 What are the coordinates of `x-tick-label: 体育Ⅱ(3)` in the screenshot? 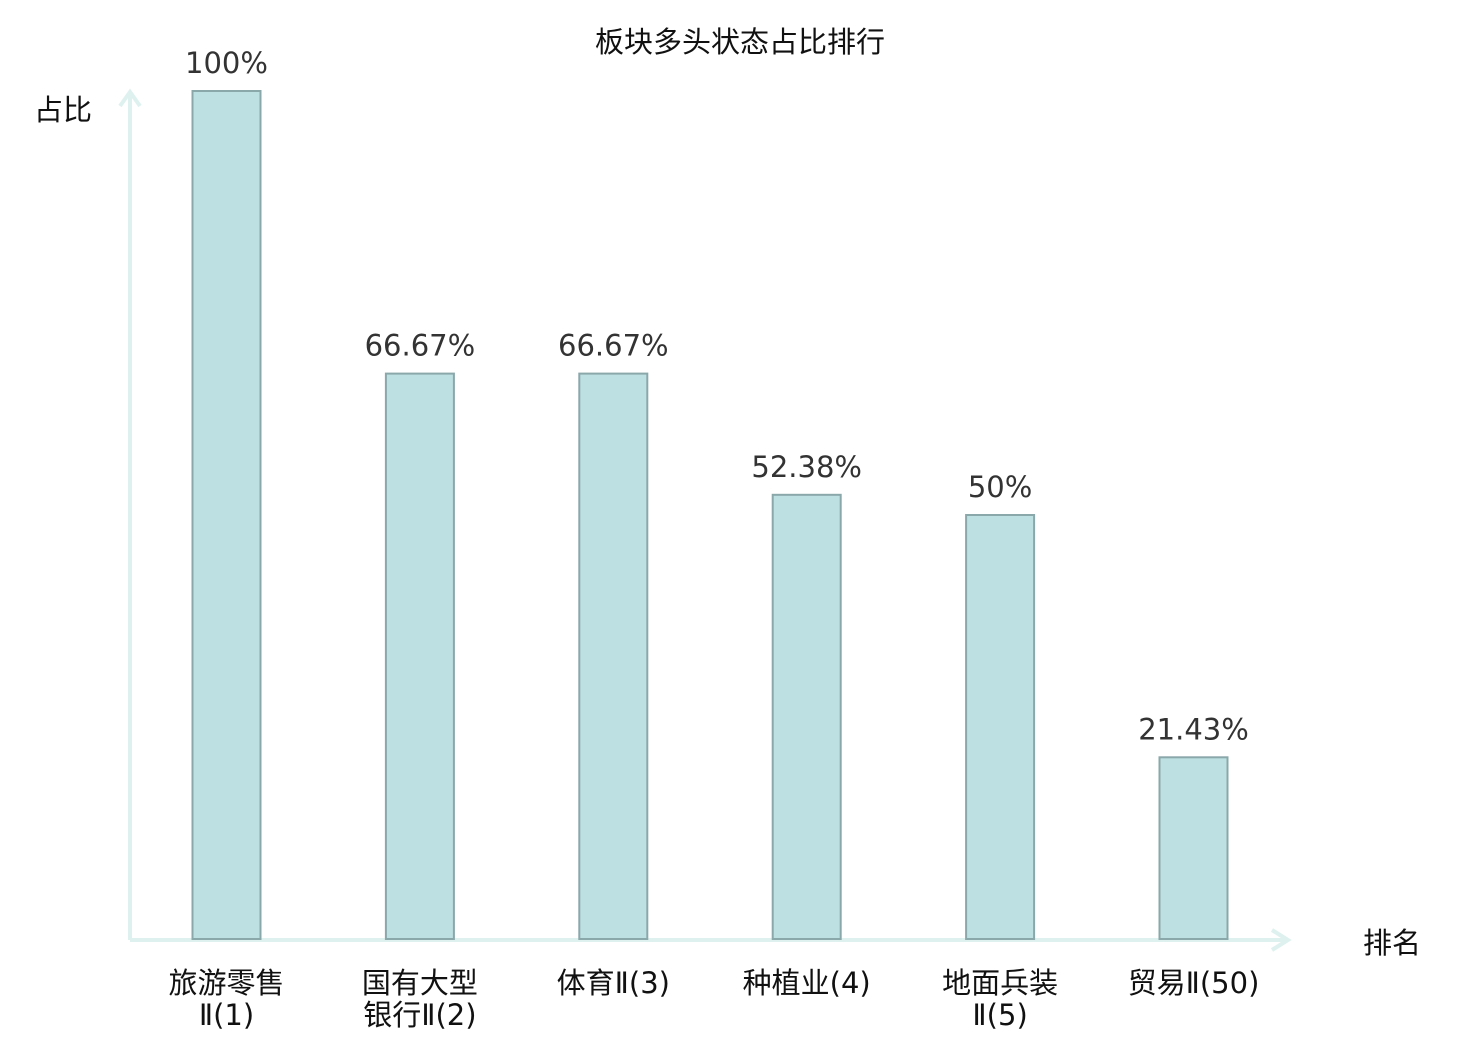 It's located at (613, 983).